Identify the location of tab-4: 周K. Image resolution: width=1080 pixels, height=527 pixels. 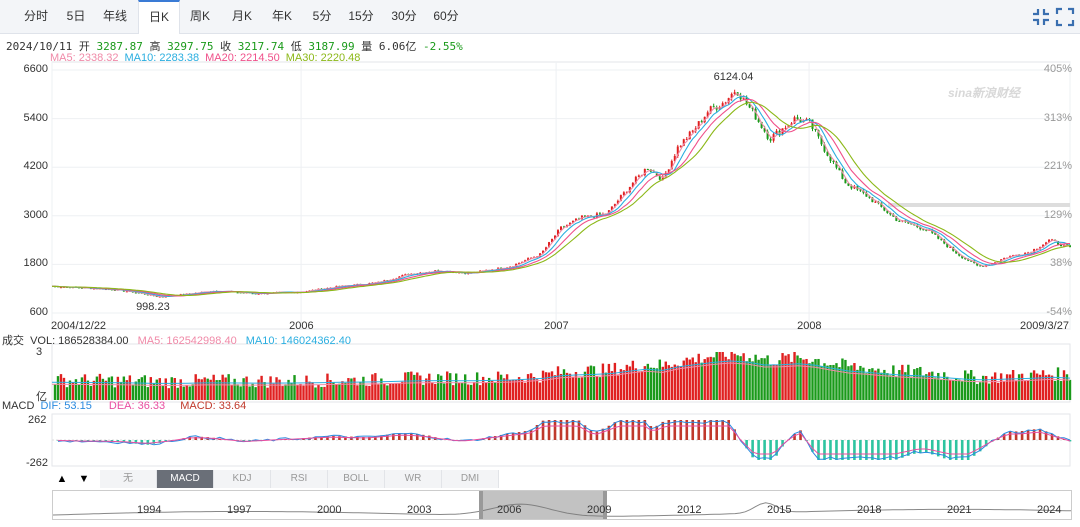
(199, 16).